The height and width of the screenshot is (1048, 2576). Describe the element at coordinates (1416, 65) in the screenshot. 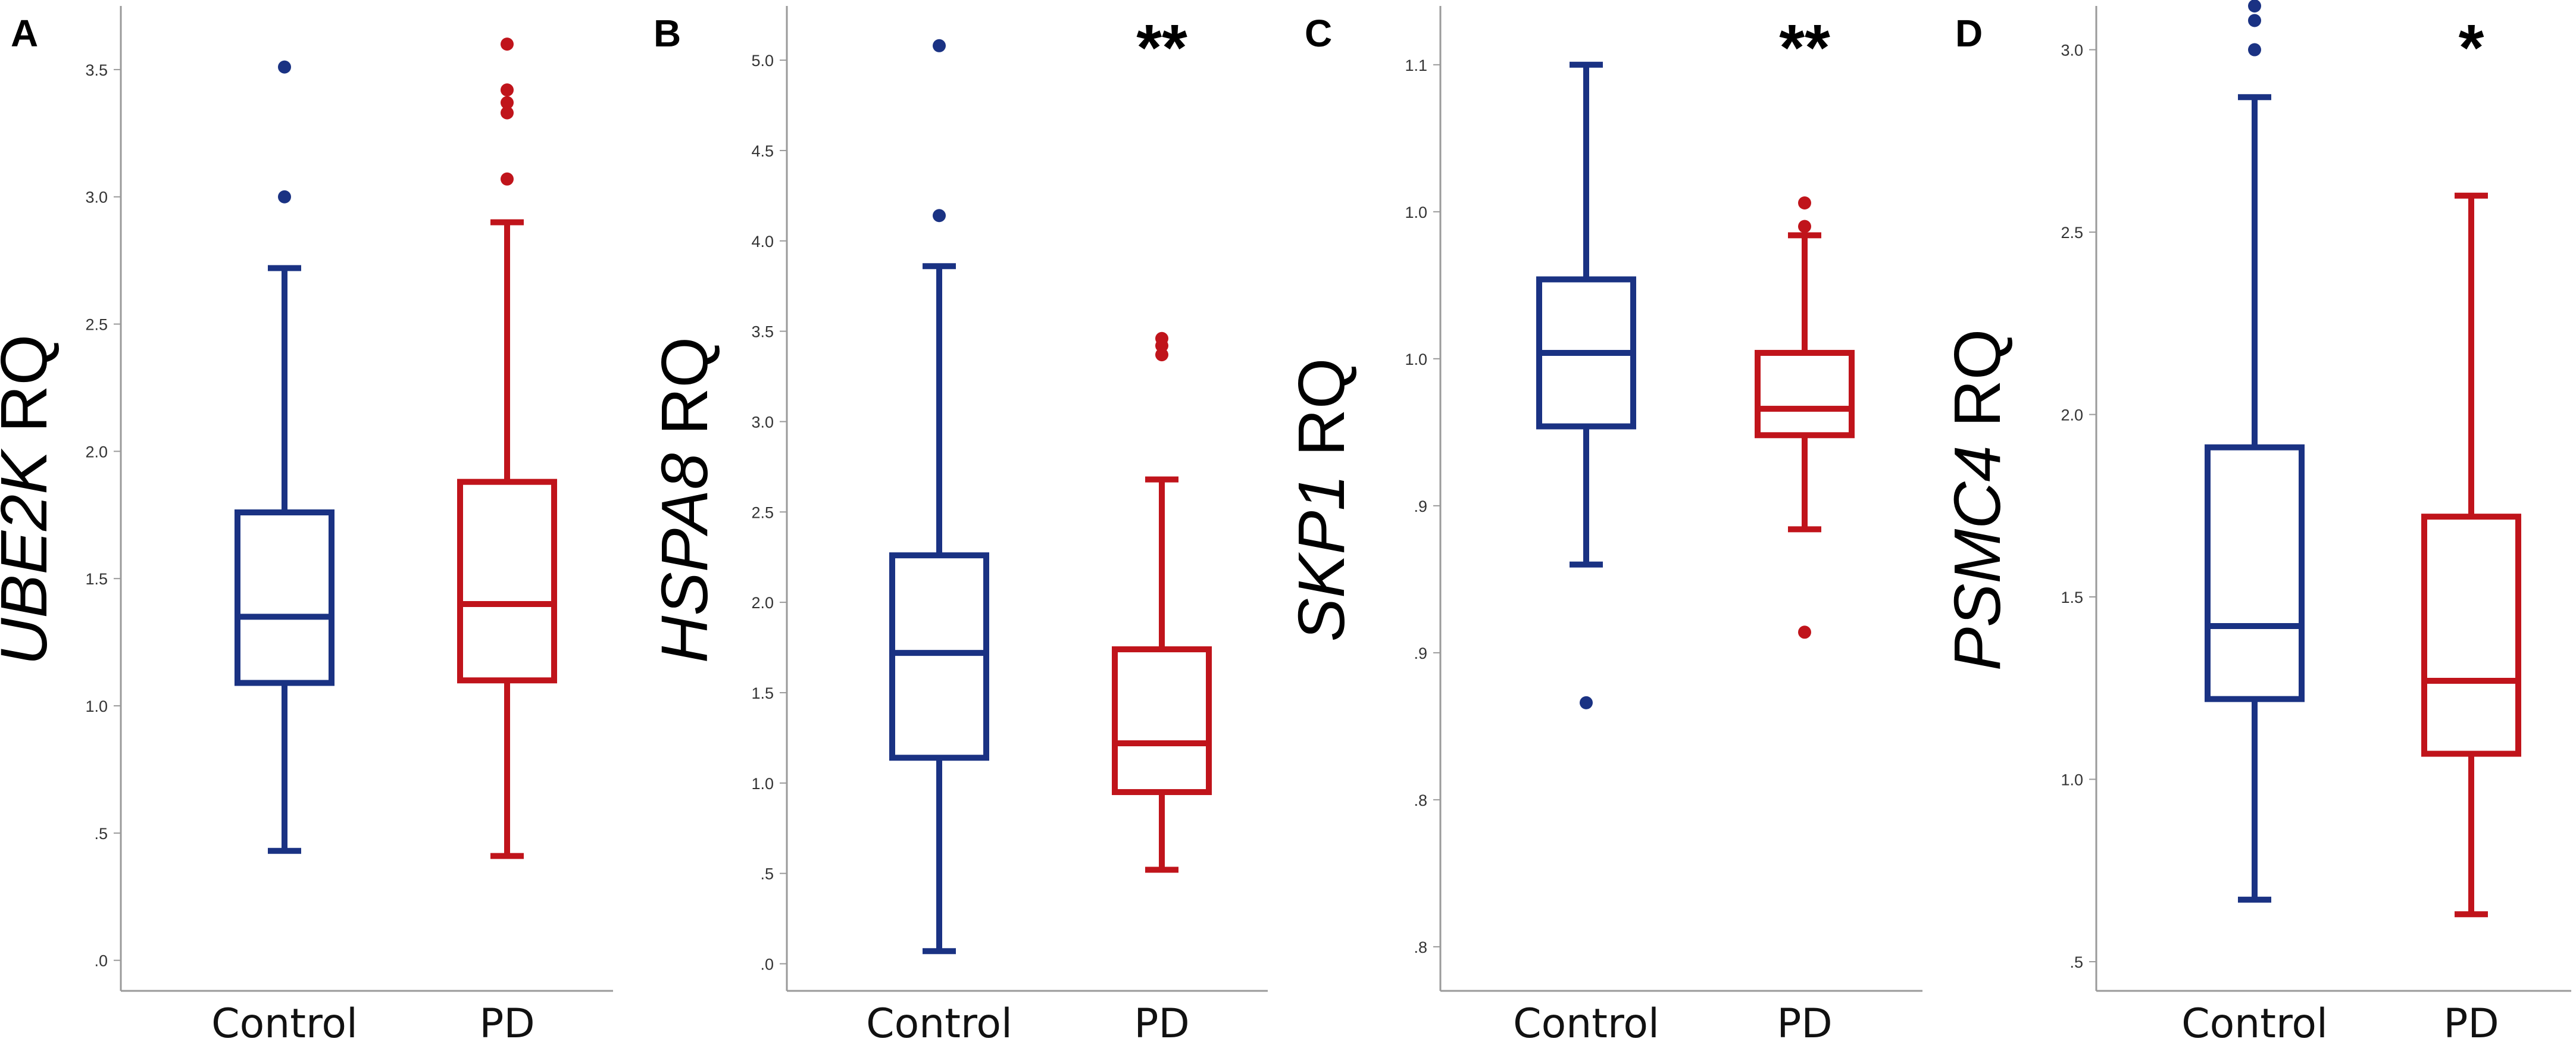

I see `y-tick-label: 1.1` at that location.